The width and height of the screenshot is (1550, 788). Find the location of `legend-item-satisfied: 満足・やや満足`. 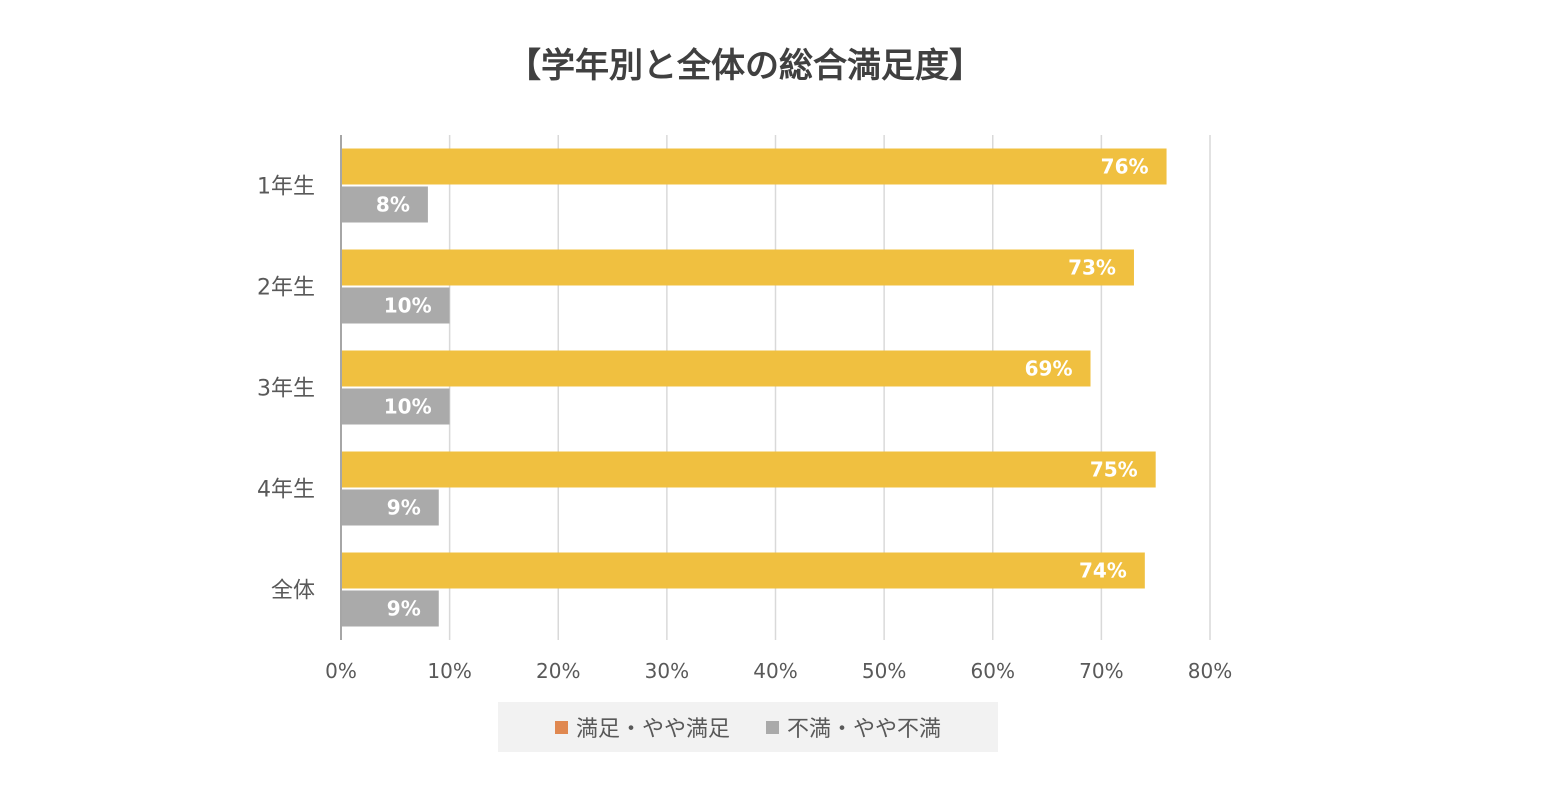

legend-item-satisfied: 満足・やや満足 is located at coordinates (642, 727).